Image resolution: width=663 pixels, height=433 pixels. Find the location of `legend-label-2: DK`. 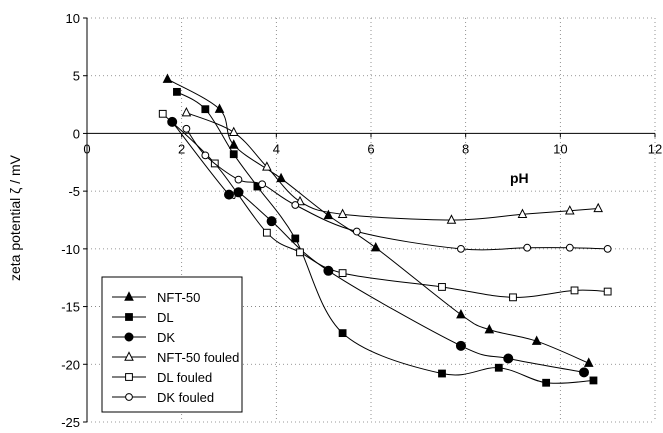

legend-label-2: DK is located at coordinates (166, 337).